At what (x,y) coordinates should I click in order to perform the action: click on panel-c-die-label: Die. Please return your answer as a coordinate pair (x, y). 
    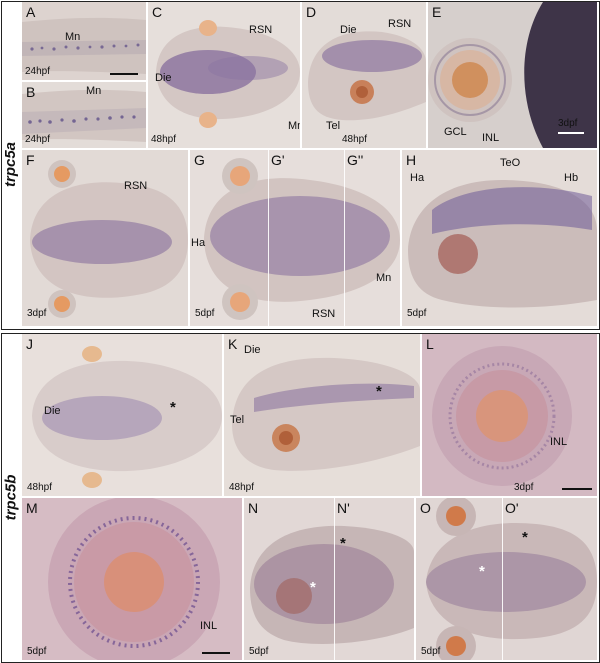
    Looking at the image, I should click on (163, 78).